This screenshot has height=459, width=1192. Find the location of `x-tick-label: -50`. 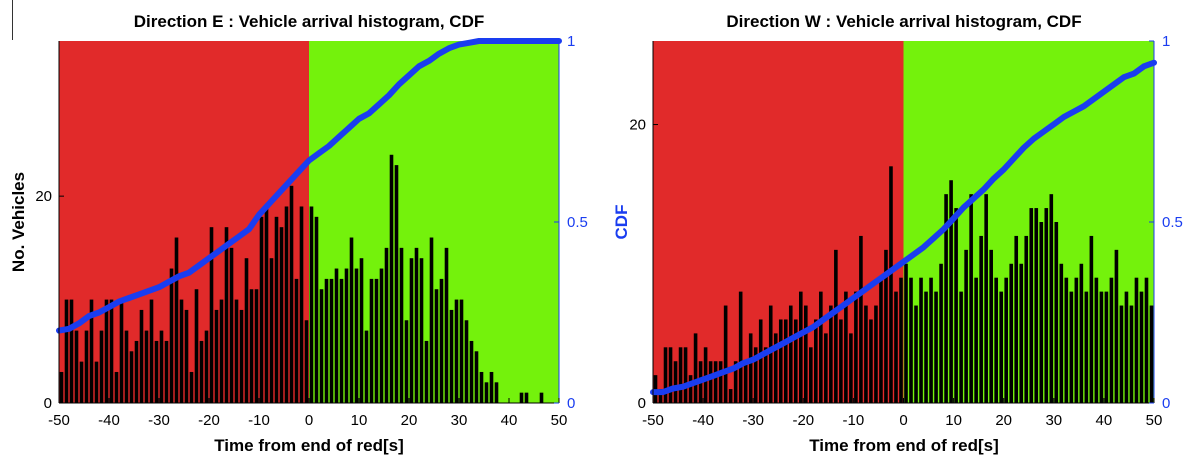

x-tick-label: -50 is located at coordinates (59, 420).